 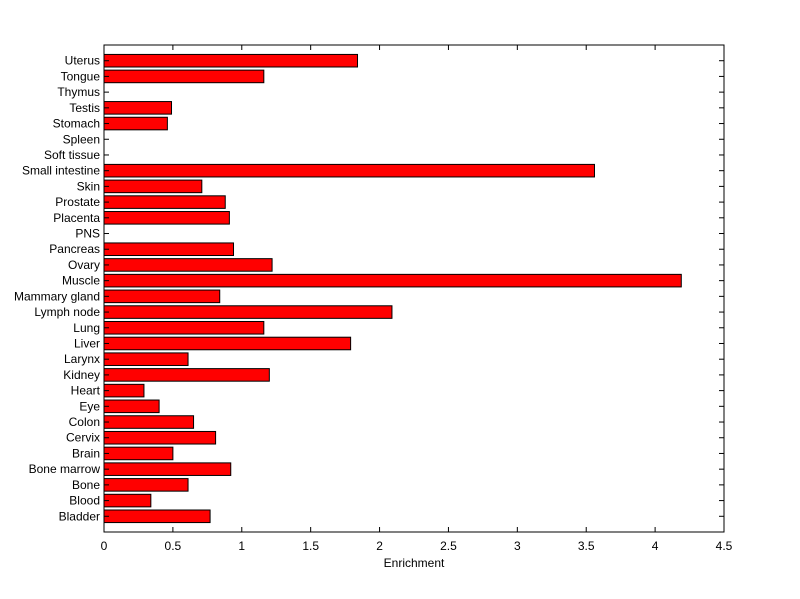 What do you see at coordinates (87, 234) in the screenshot?
I see `y-tick-label: PNS` at bounding box center [87, 234].